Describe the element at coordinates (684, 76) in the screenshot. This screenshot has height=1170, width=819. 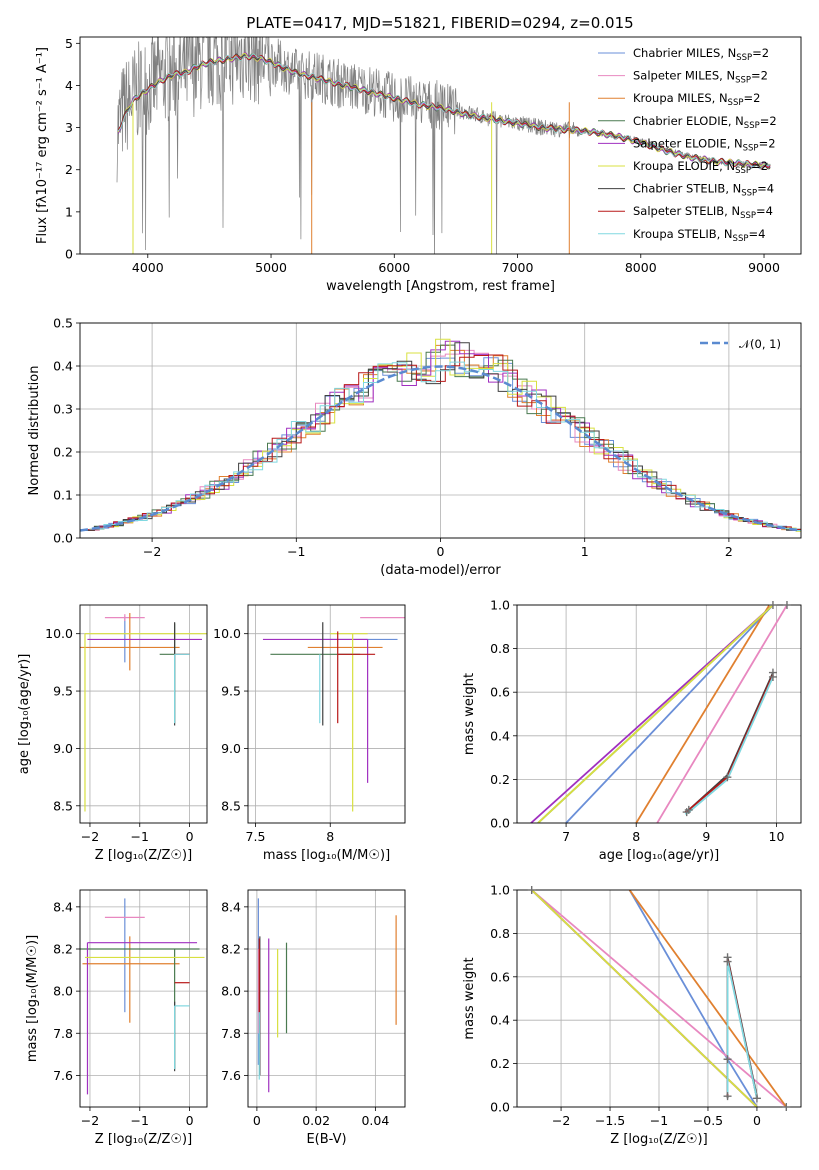
I see `legend-name: Salpeter MILES, N` at that location.